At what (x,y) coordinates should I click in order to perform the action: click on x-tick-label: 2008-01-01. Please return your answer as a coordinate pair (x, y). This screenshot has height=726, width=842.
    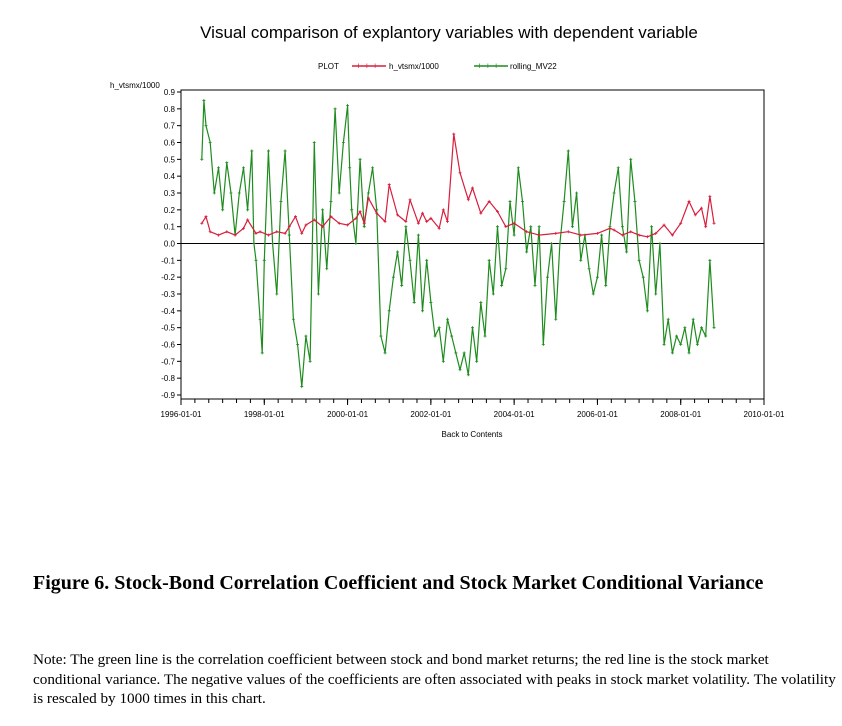
    Looking at the image, I should click on (680, 414).